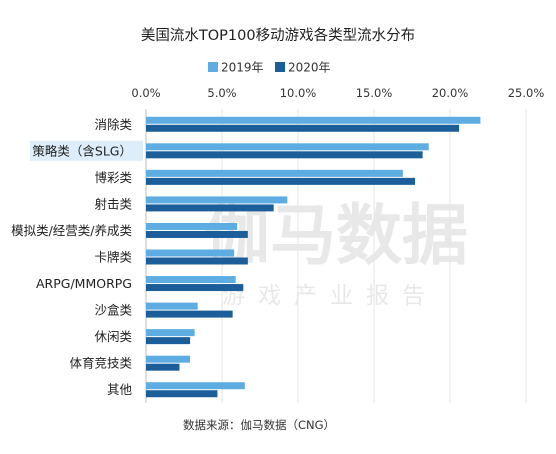  What do you see at coordinates (309, 68) in the screenshot?
I see `legend-label: 2020年` at bounding box center [309, 68].